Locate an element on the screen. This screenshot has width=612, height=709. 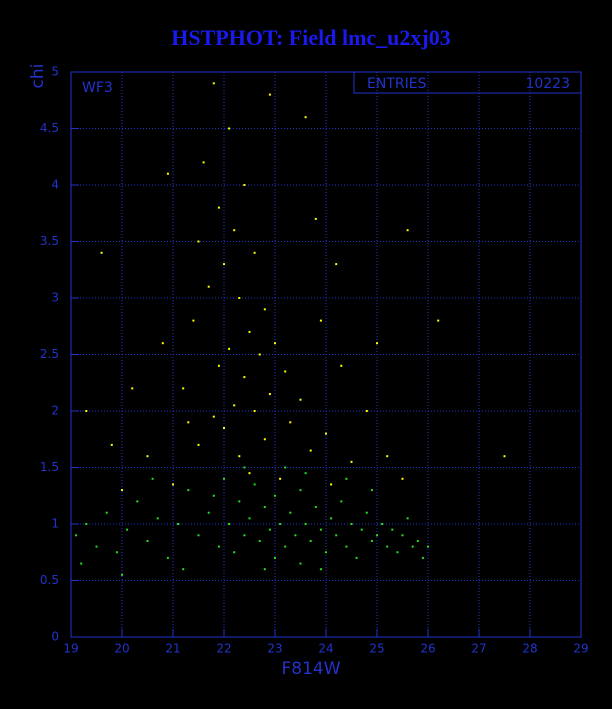
y-axis-label: chi is located at coordinates (38, 76).